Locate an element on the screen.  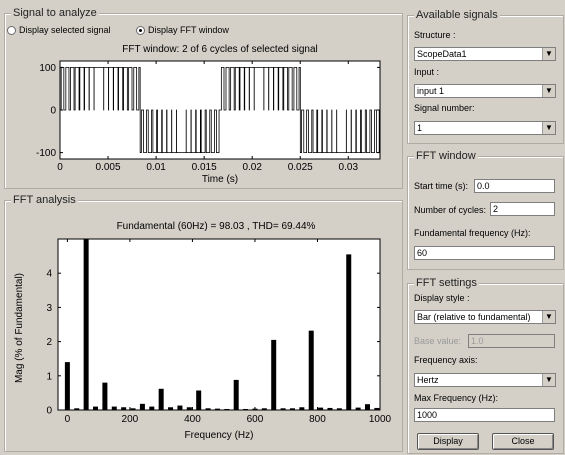
fft-settings-panel: FFT settings is located at coordinates (485, 365).